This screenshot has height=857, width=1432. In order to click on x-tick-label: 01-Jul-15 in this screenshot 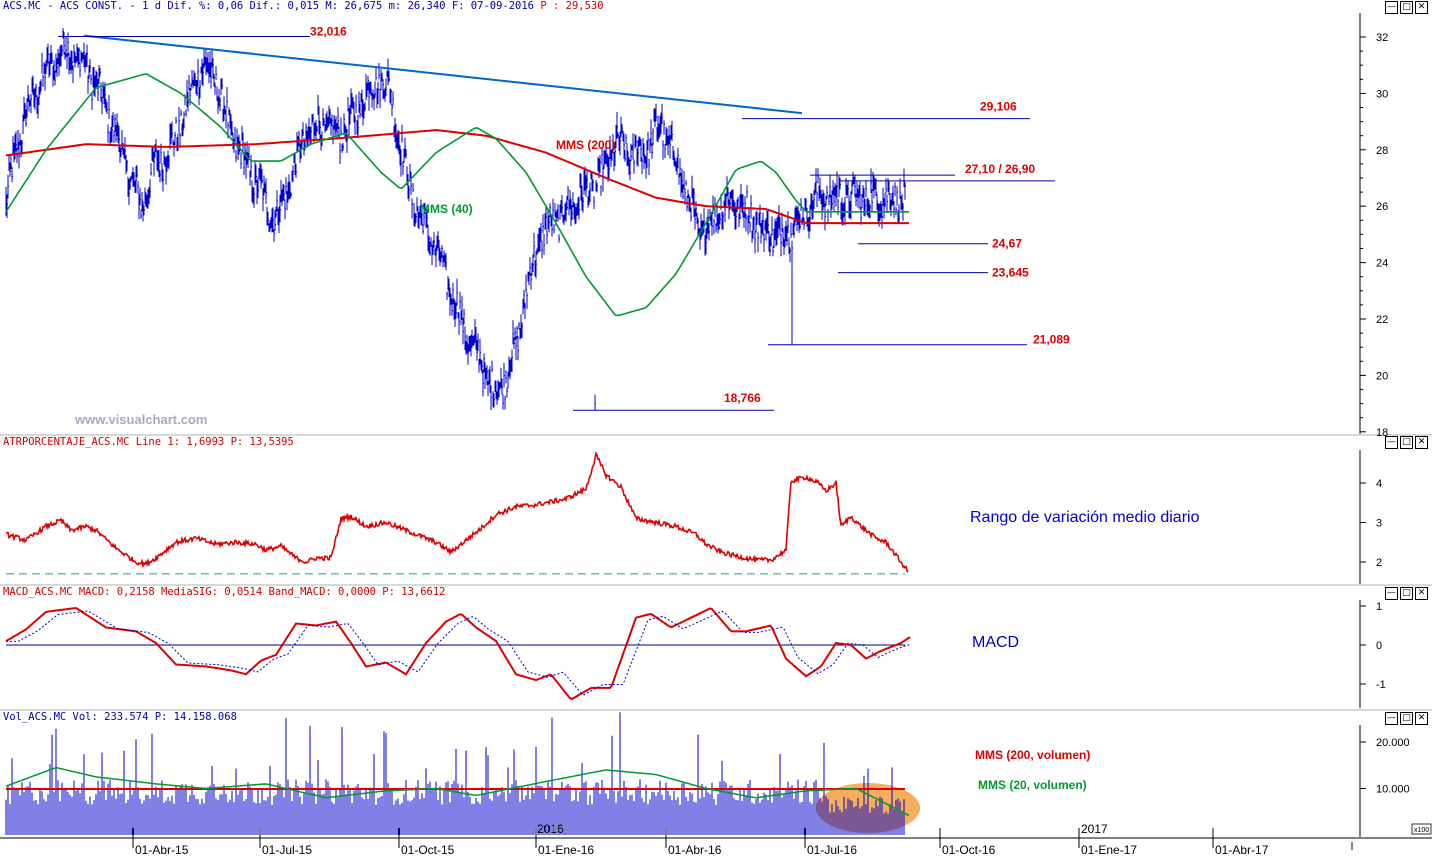, I will do `click(287, 850)`.